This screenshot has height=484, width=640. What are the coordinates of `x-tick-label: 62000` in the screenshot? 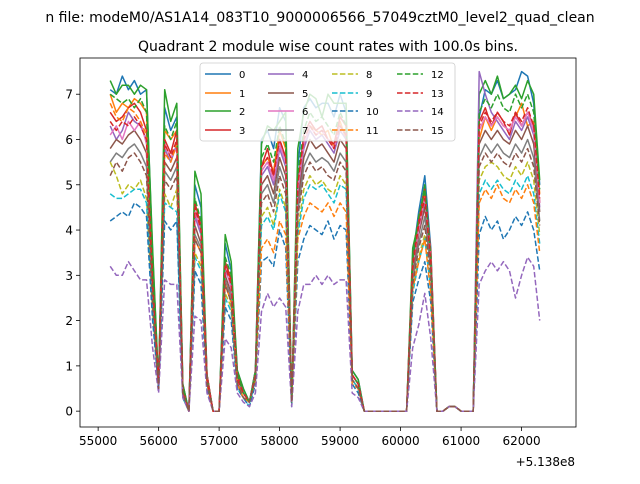 It's located at (521, 441).